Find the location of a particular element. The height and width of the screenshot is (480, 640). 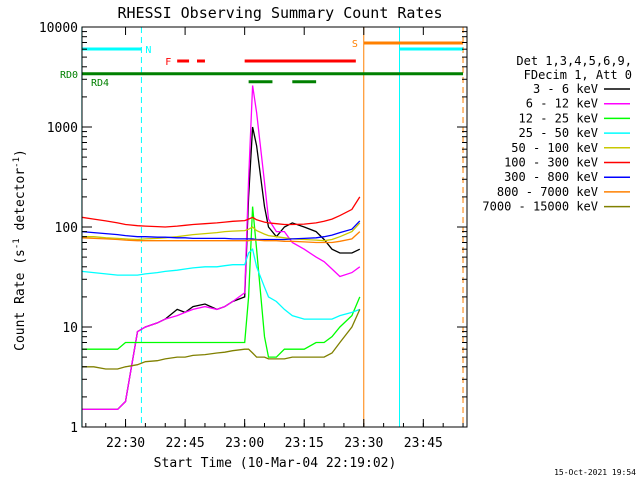

y-tick-label-0: 1 is located at coordinates (74, 428).